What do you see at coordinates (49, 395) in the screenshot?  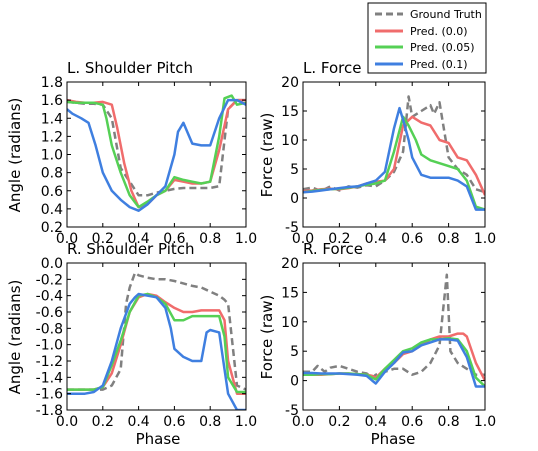 I see `y-tick-label: -1.6` at bounding box center [49, 395].